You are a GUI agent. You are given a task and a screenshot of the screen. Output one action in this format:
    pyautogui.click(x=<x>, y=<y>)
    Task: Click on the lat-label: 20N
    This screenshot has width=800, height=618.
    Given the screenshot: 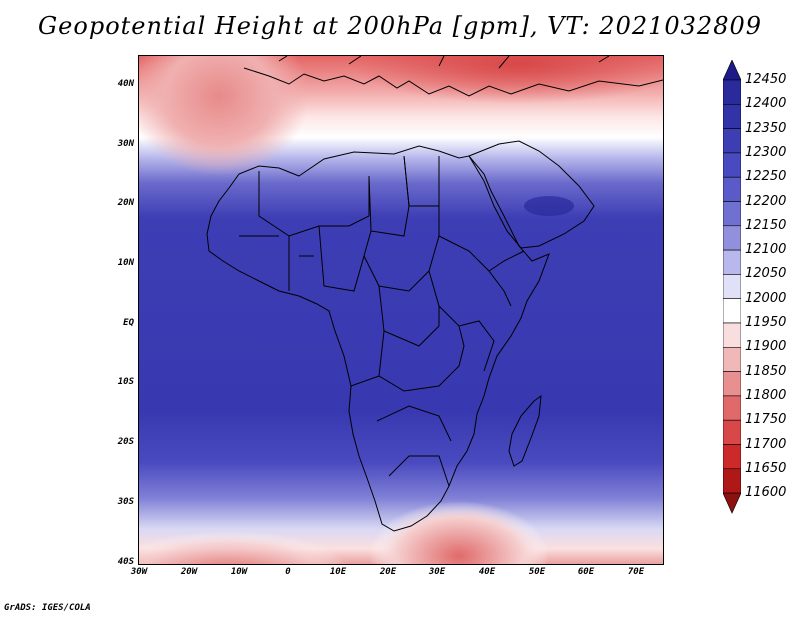 What is the action you would take?
    pyautogui.click(x=125, y=203)
    